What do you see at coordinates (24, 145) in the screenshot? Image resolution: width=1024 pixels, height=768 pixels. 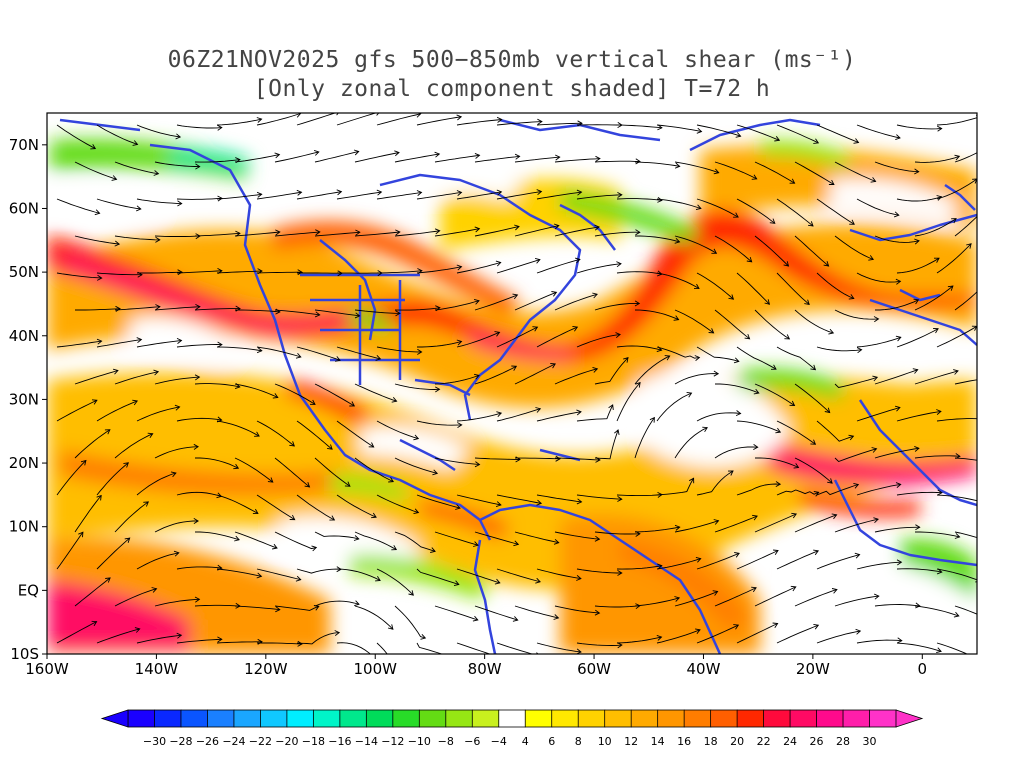 I see `lat-label: 70N` at bounding box center [24, 145].